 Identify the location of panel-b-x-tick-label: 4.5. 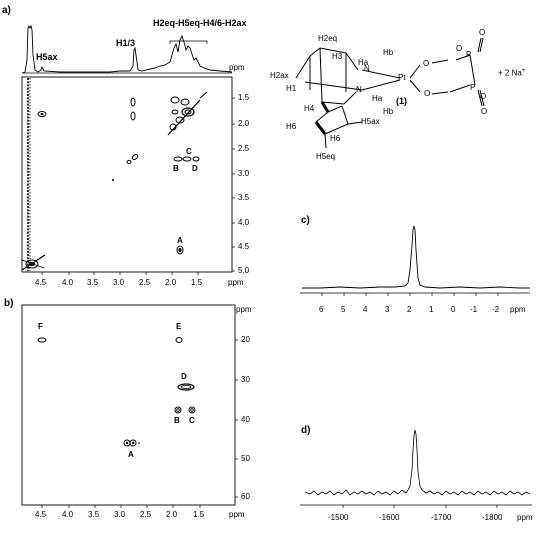
(41, 514).